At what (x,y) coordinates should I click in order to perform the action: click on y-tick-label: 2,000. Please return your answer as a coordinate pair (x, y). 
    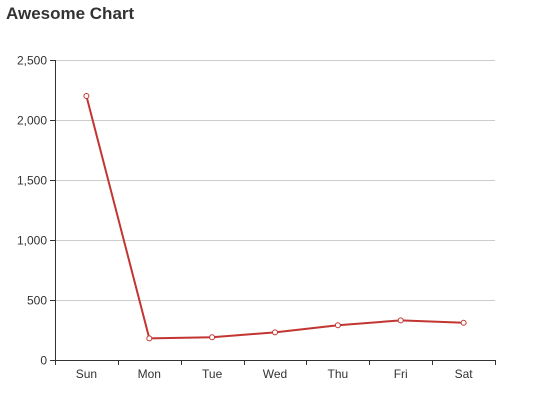
    Looking at the image, I should click on (32, 121).